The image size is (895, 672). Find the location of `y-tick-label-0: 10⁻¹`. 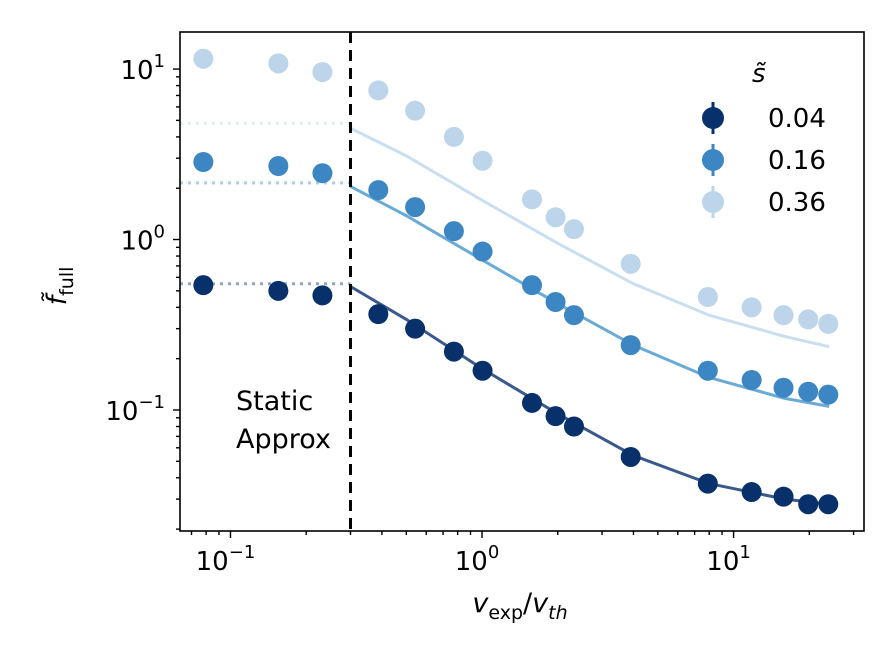

y-tick-label-0: 10⁻¹ is located at coordinates (135, 409).